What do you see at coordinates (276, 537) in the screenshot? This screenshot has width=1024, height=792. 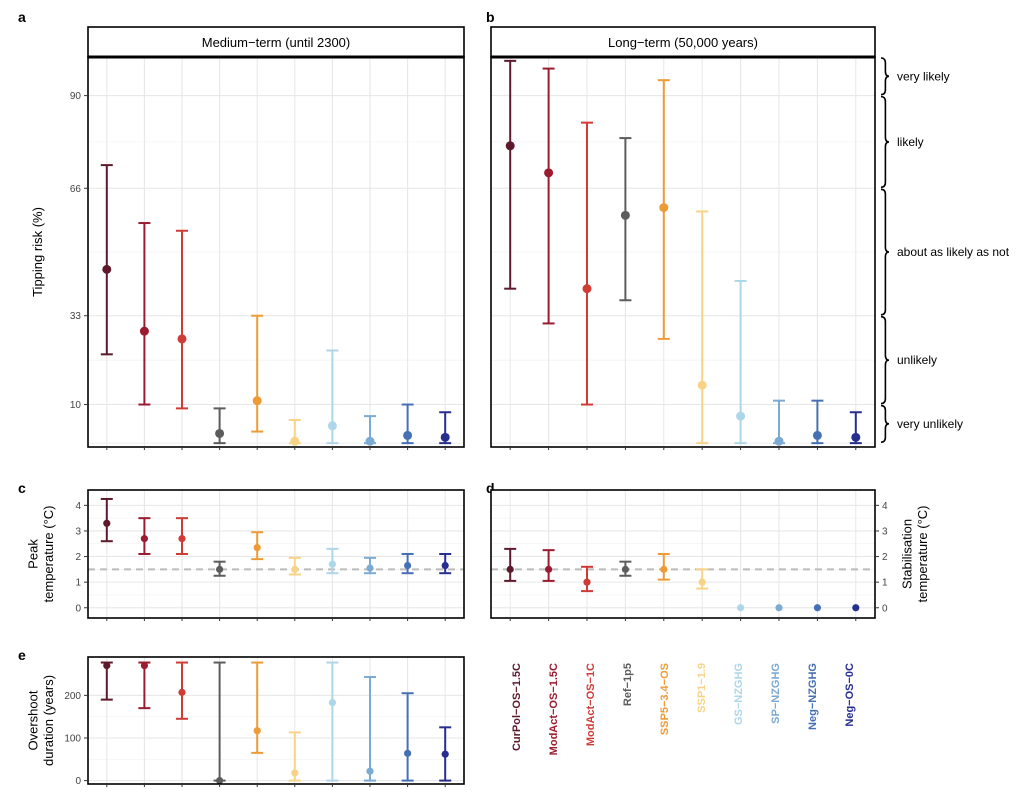 I see `data-marks-c` at bounding box center [276, 537].